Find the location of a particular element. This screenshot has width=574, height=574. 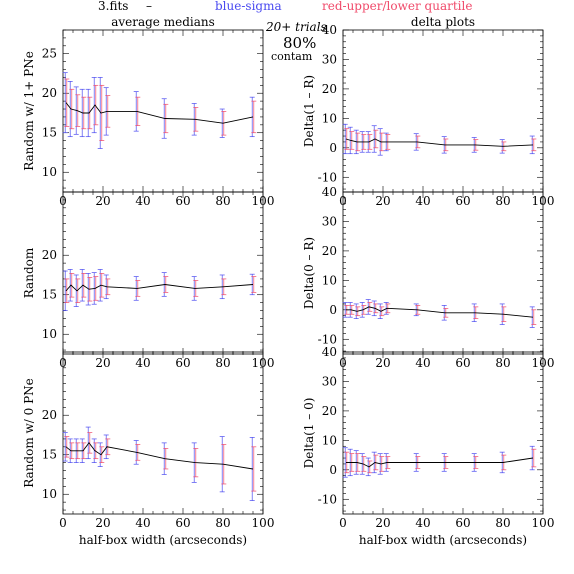

panel-1-ytick-label: 10 is located at coordinates (49, 172).